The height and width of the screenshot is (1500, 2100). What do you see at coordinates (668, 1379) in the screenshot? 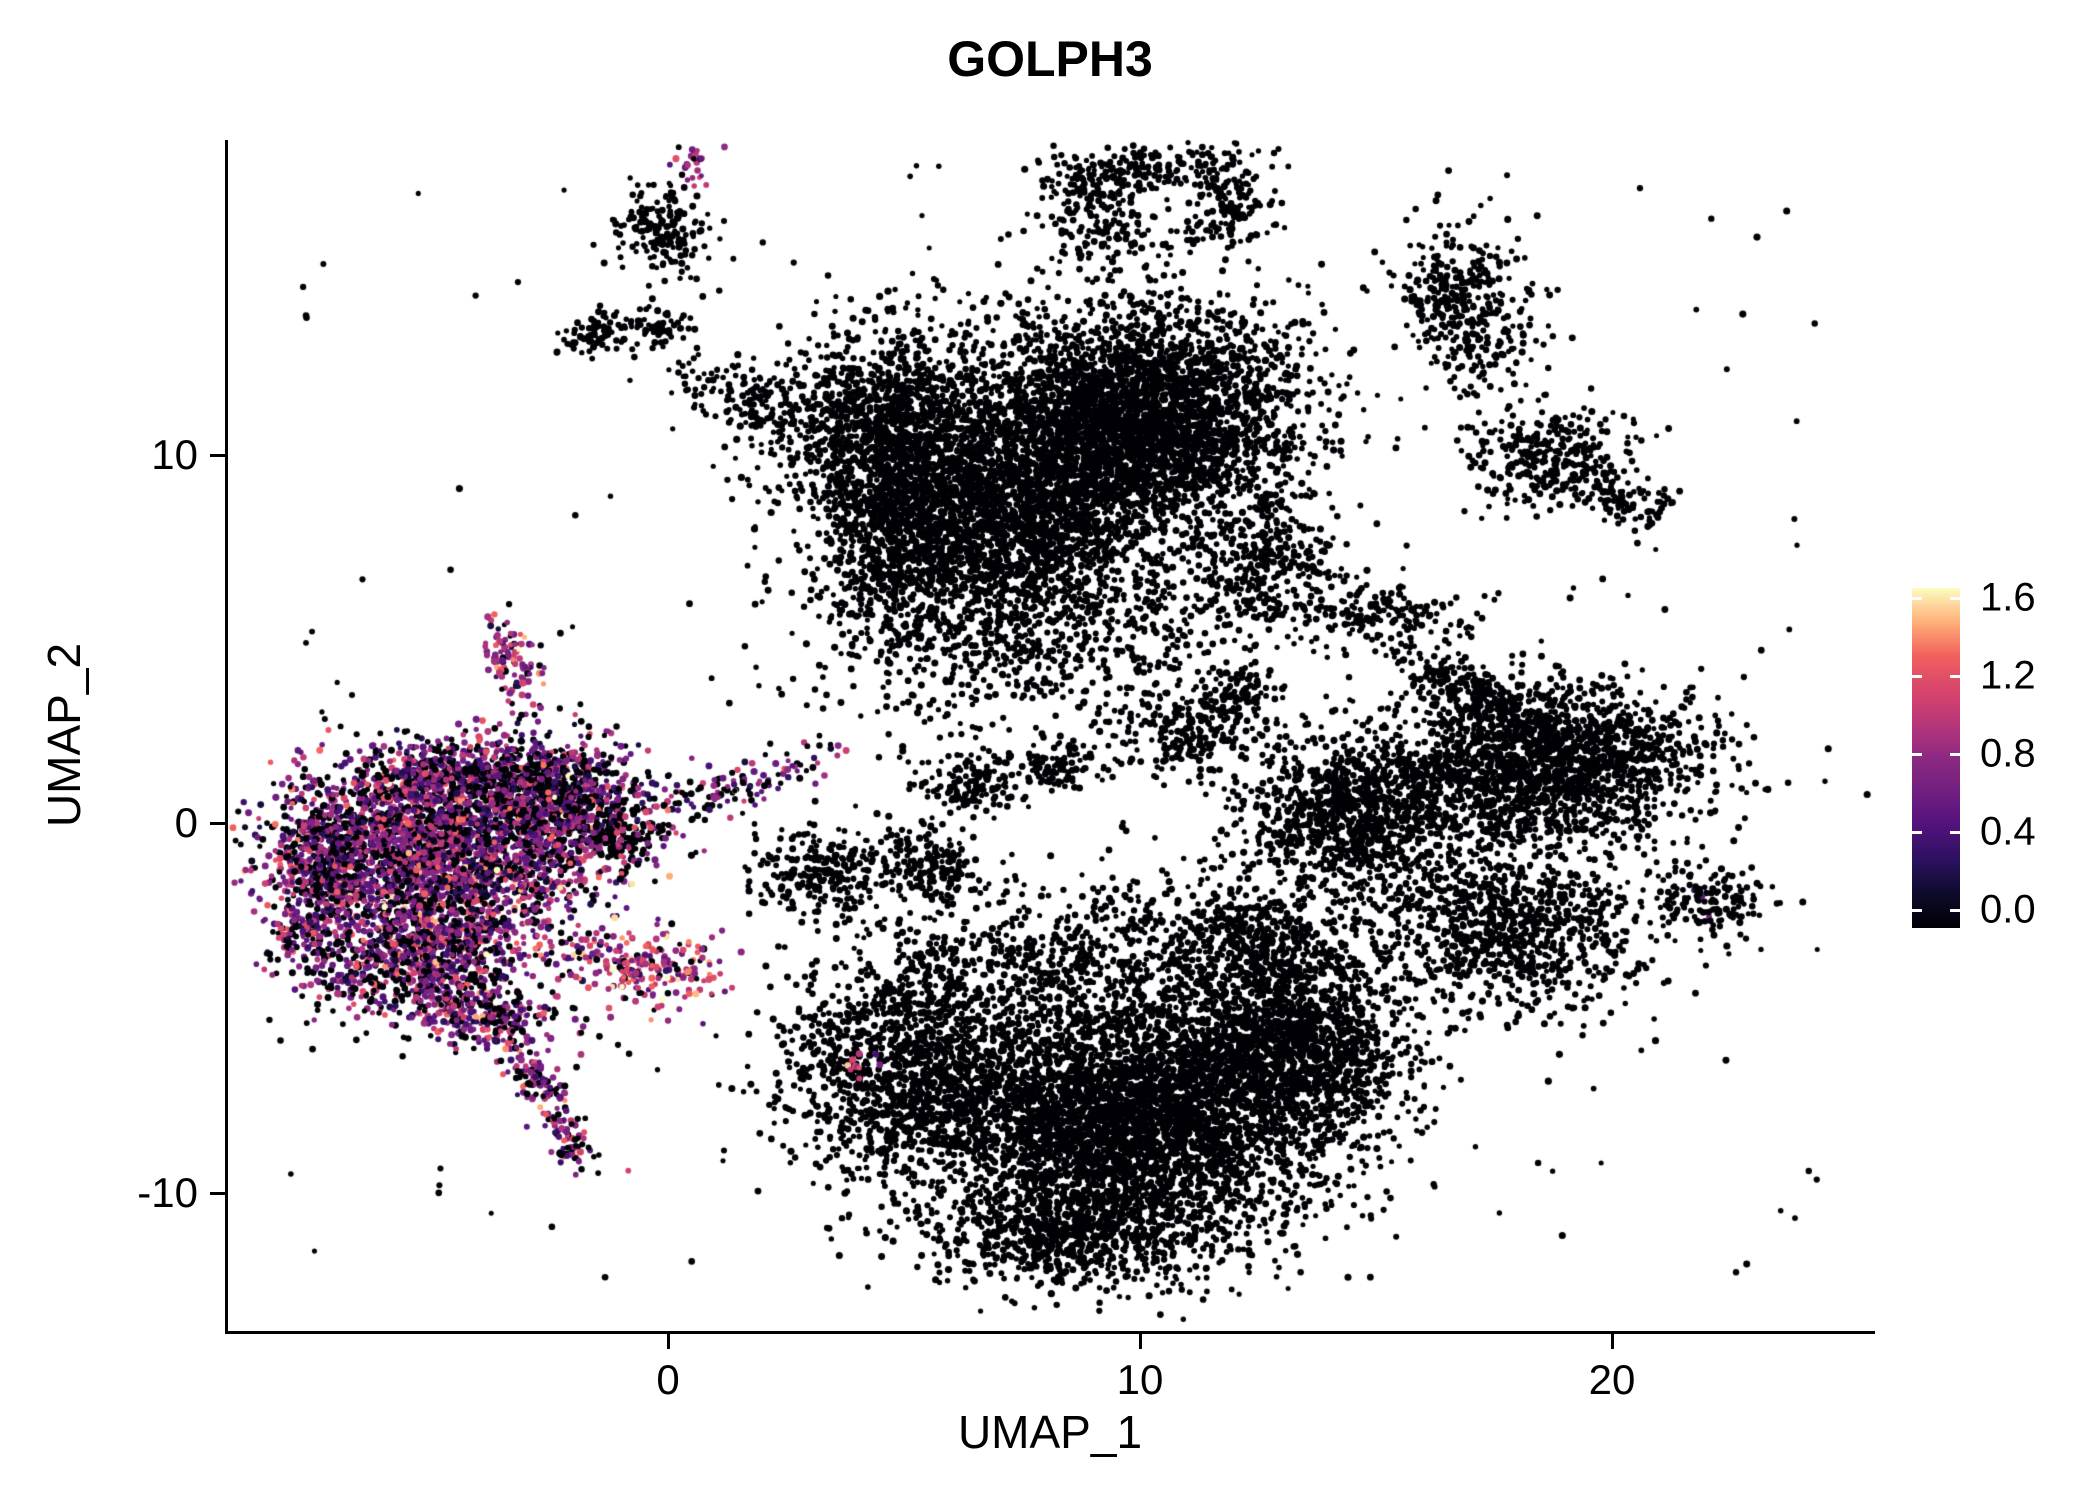
I see `x-tick-label: 0` at bounding box center [668, 1379].